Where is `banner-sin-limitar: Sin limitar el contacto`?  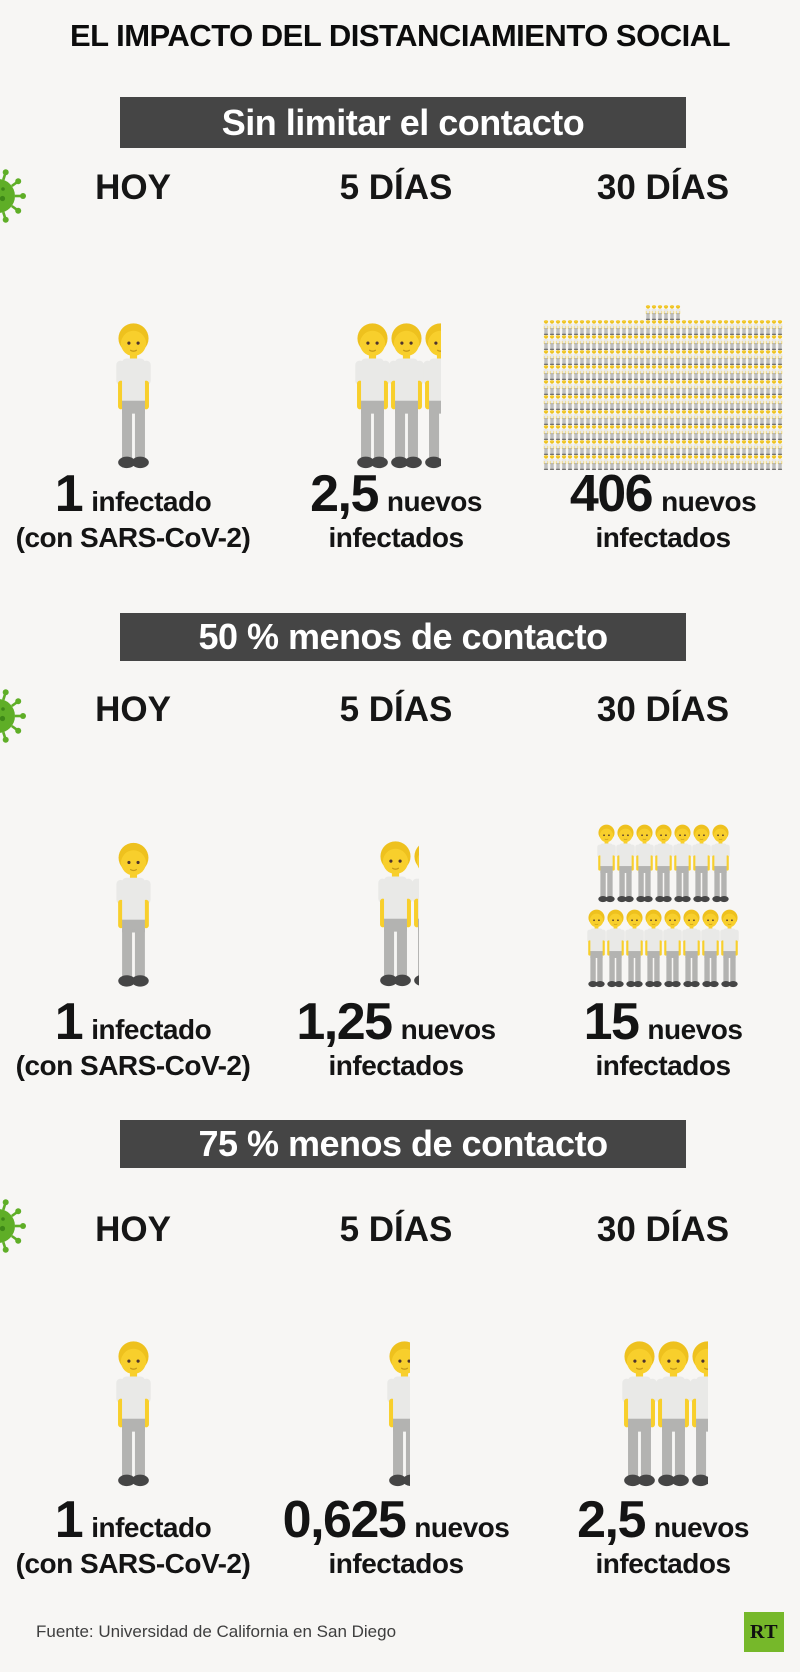 banner-sin-limitar: Sin limitar el contacto is located at coordinates (403, 122).